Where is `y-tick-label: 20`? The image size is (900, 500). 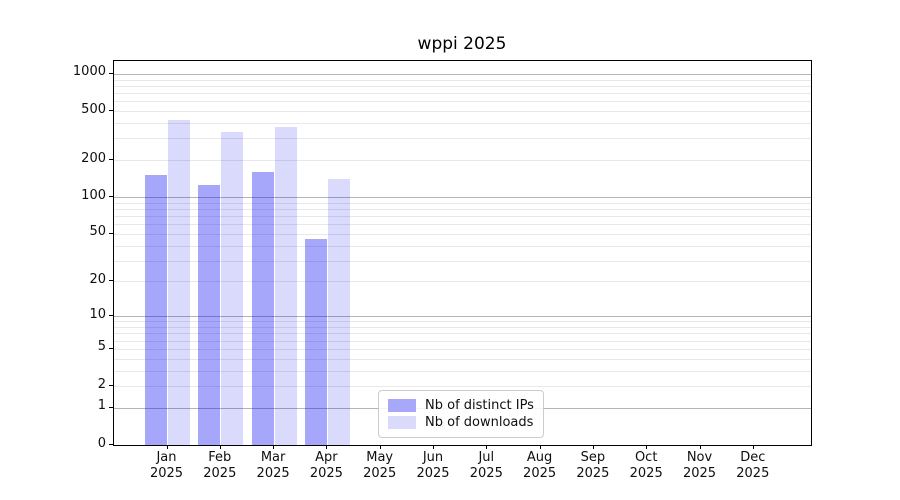
y-tick-label: 20 is located at coordinates (97, 279).